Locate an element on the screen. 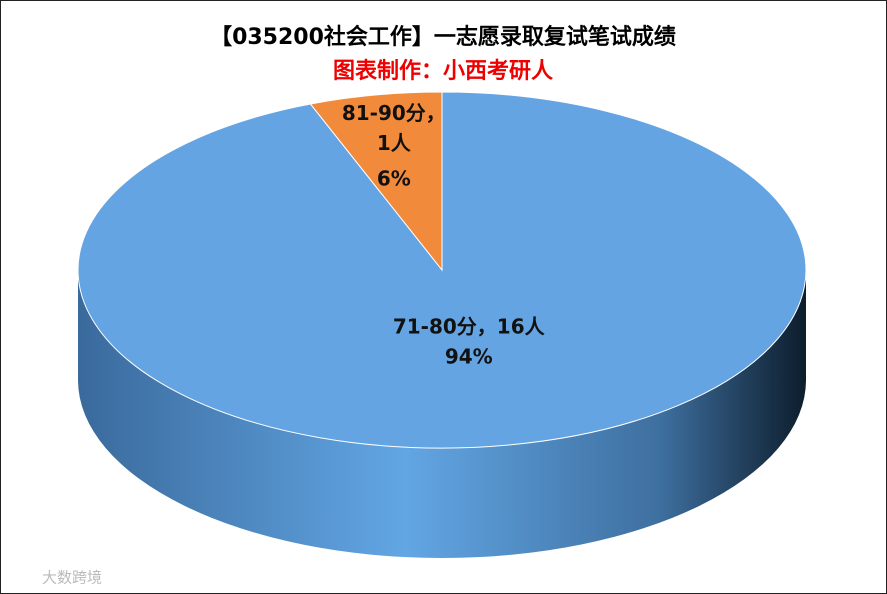 The height and width of the screenshot is (594, 887). pie-slice is located at coordinates (376, 181).